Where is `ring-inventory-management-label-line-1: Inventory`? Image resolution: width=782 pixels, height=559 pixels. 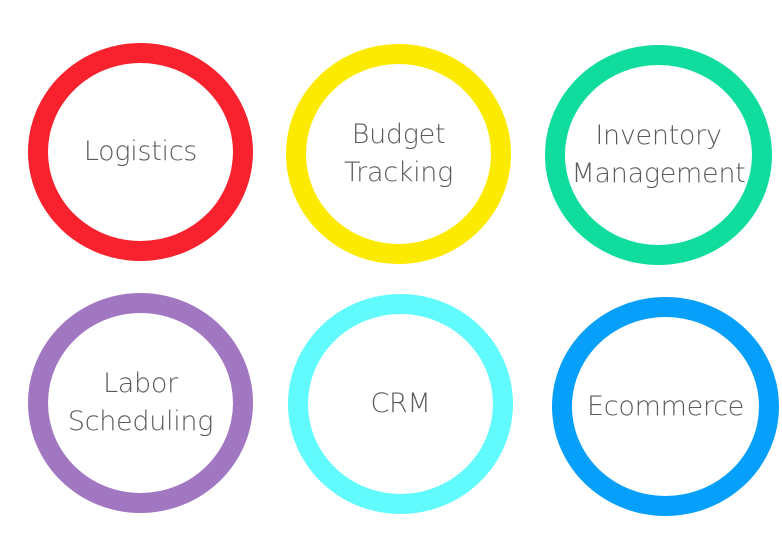
ring-inventory-management-label-line-1: Inventory is located at coordinates (658, 135).